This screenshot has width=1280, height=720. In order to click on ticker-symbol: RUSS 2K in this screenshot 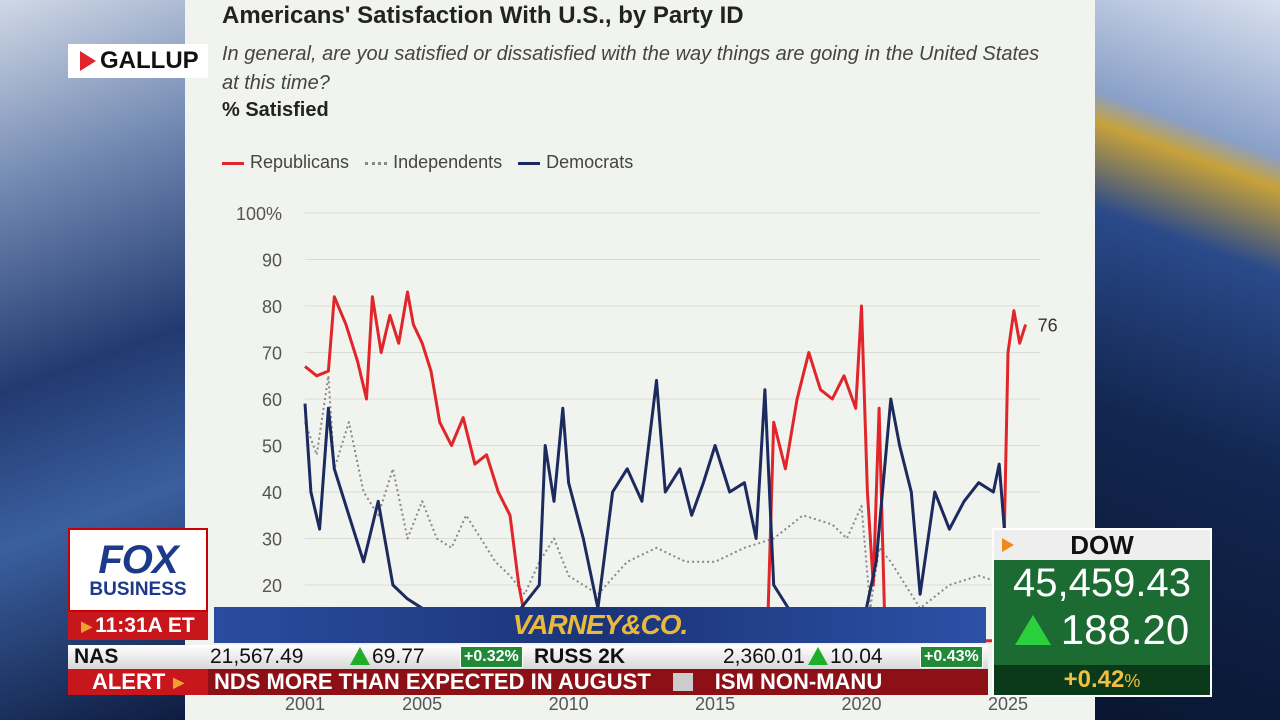, I will do `click(580, 656)`.